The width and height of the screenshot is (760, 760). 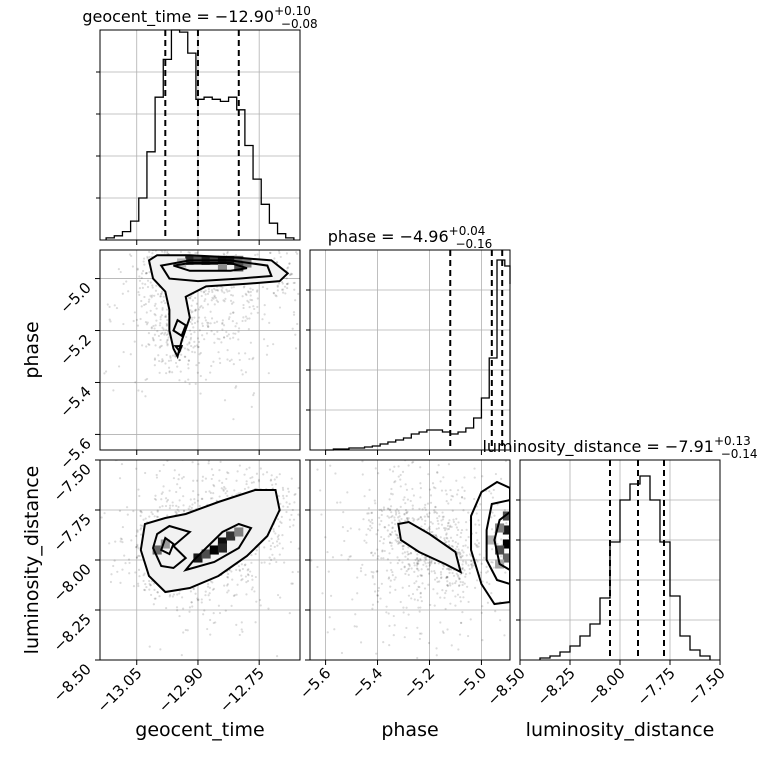 What do you see at coordinates (506, 530) in the screenshot?
I see `density-cell` at bounding box center [506, 530].